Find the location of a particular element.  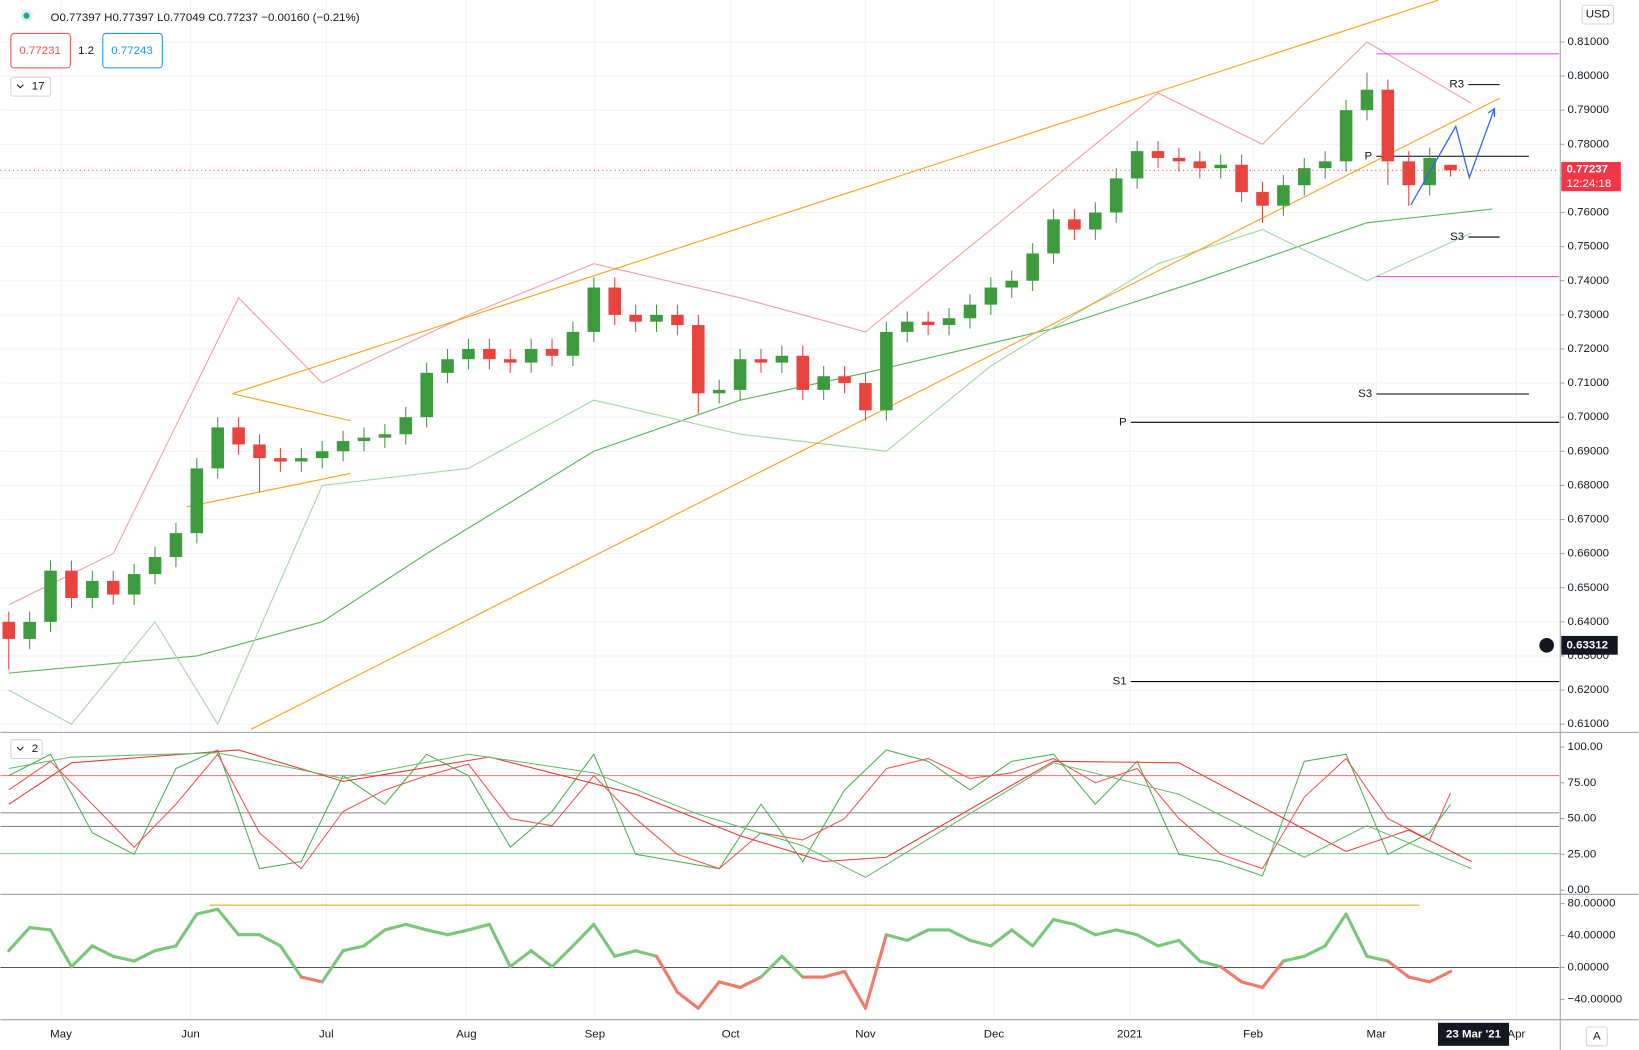

y-tick-label: 0.00000 is located at coordinates (1589, 968).